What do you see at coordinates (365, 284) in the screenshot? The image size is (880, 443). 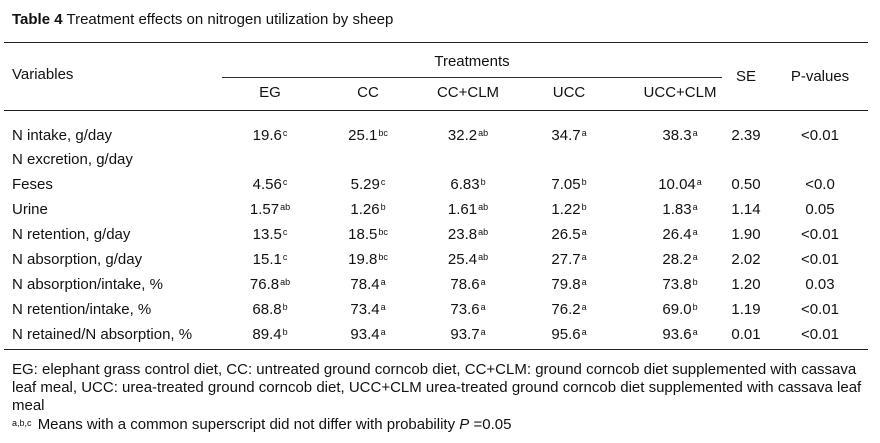 I see `value-number: 78.4` at bounding box center [365, 284].